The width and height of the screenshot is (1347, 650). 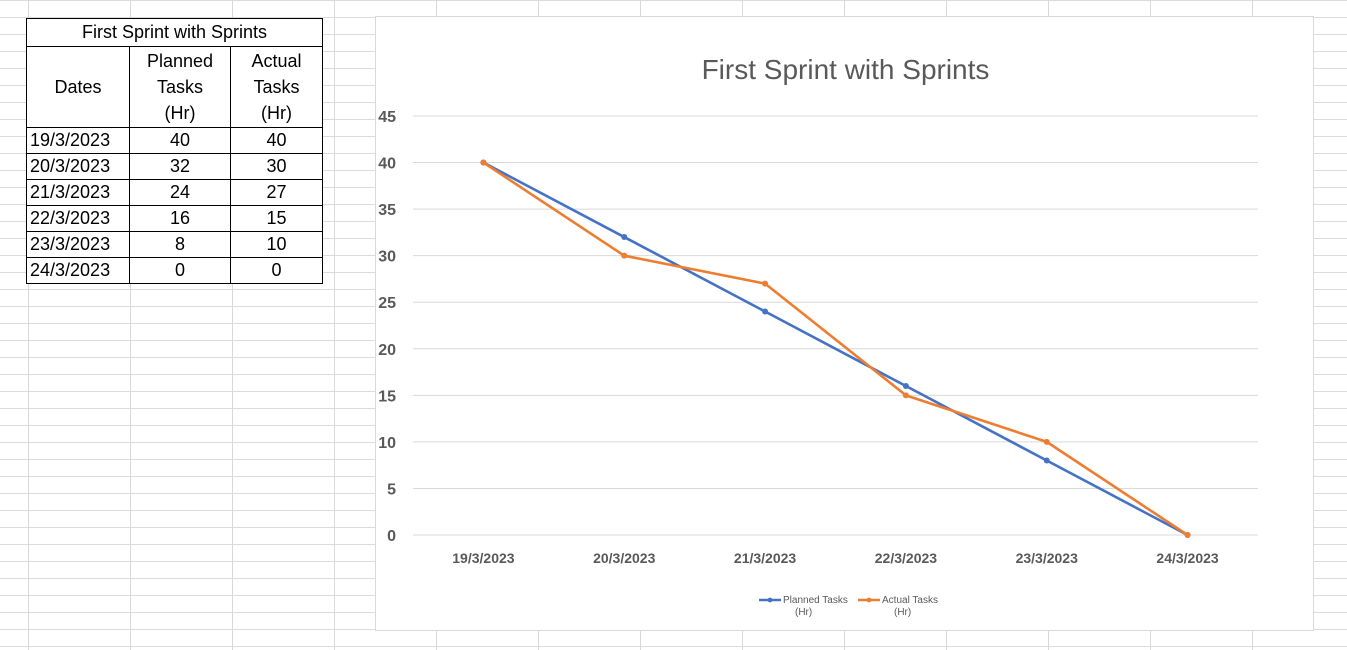 What do you see at coordinates (276, 166) in the screenshot?
I see `actual-cell: 30` at bounding box center [276, 166].